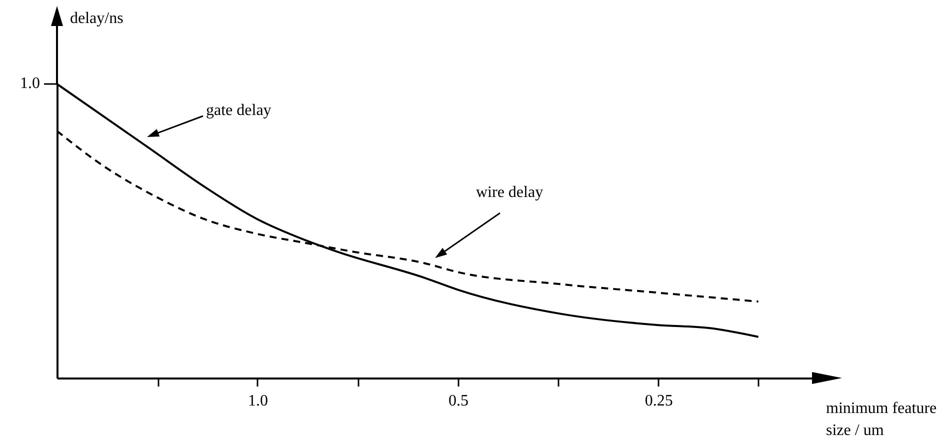 This screenshot has height=444, width=952. I want to click on annotation: gate delay, so click(239, 111).